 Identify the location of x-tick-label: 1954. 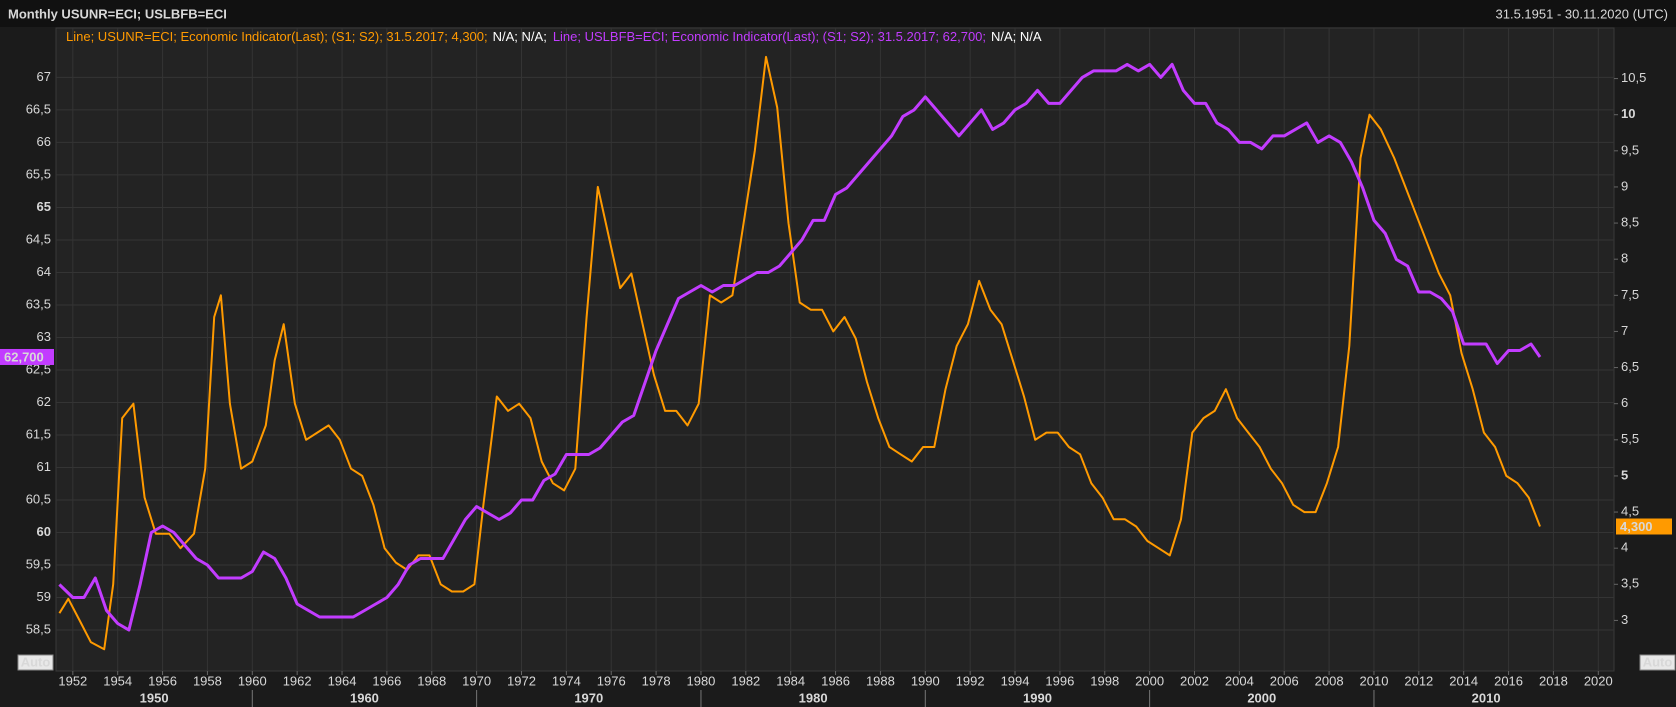
(117, 680).